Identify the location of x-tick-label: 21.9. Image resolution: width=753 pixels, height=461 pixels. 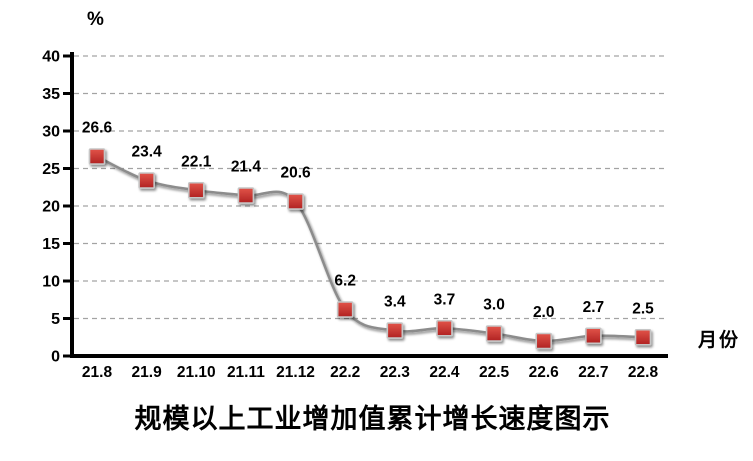
(147, 372).